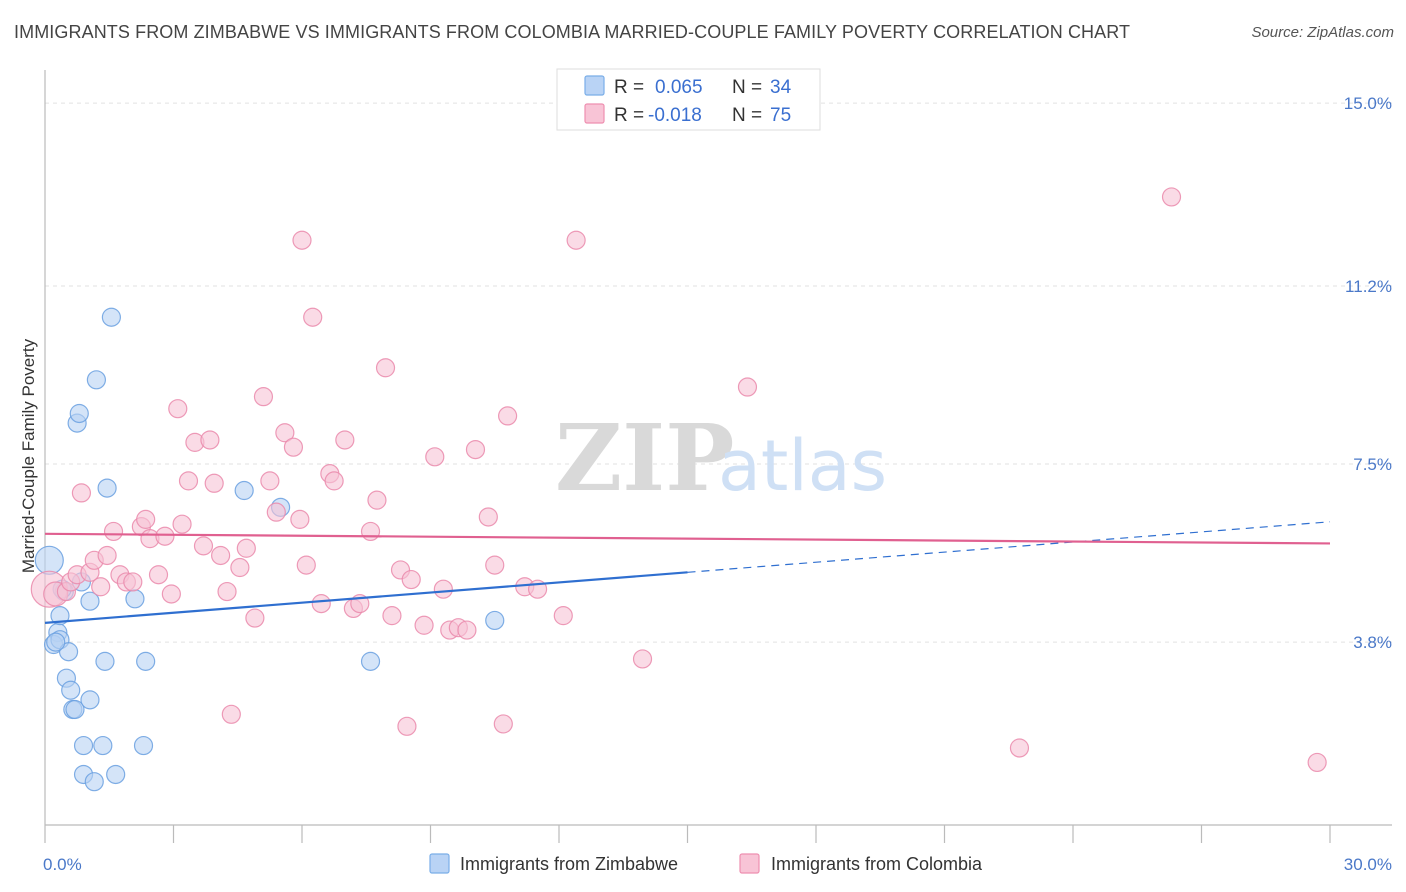 The width and height of the screenshot is (1406, 892). Describe the element at coordinates (1372, 464) in the screenshot. I see `y-tick-label-1: 7.5%` at that location.